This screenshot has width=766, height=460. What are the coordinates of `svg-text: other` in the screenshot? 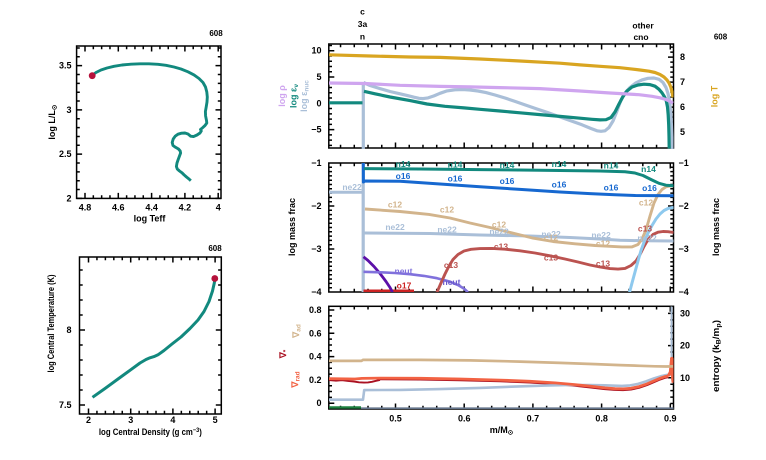 It's located at (643, 26).